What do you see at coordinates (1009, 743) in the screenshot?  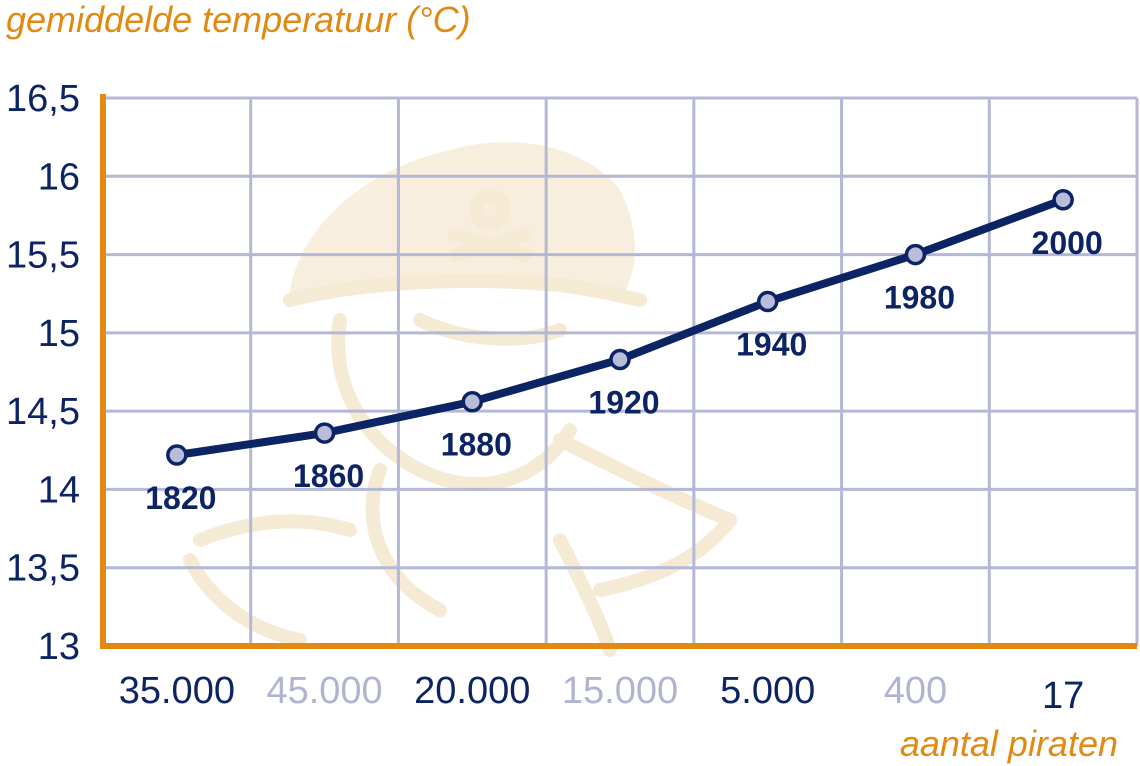 I see `x-axis-title: aantal piraten` at bounding box center [1009, 743].